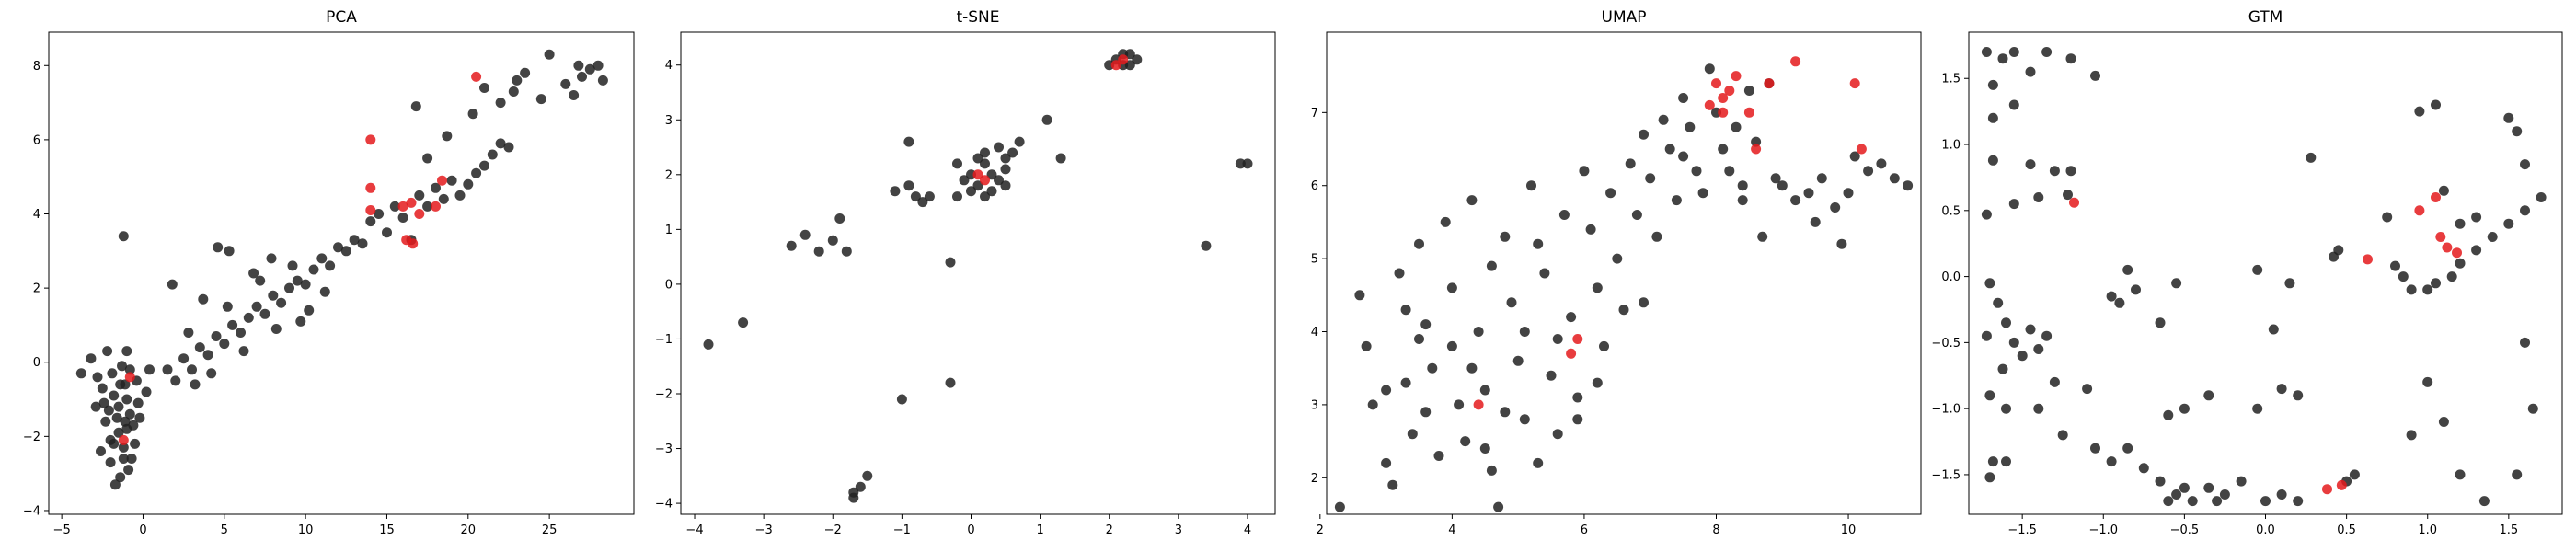 The width and height of the screenshot is (2576, 552). What do you see at coordinates (669, 285) in the screenshot?
I see `y-tick-label: 0` at bounding box center [669, 285].